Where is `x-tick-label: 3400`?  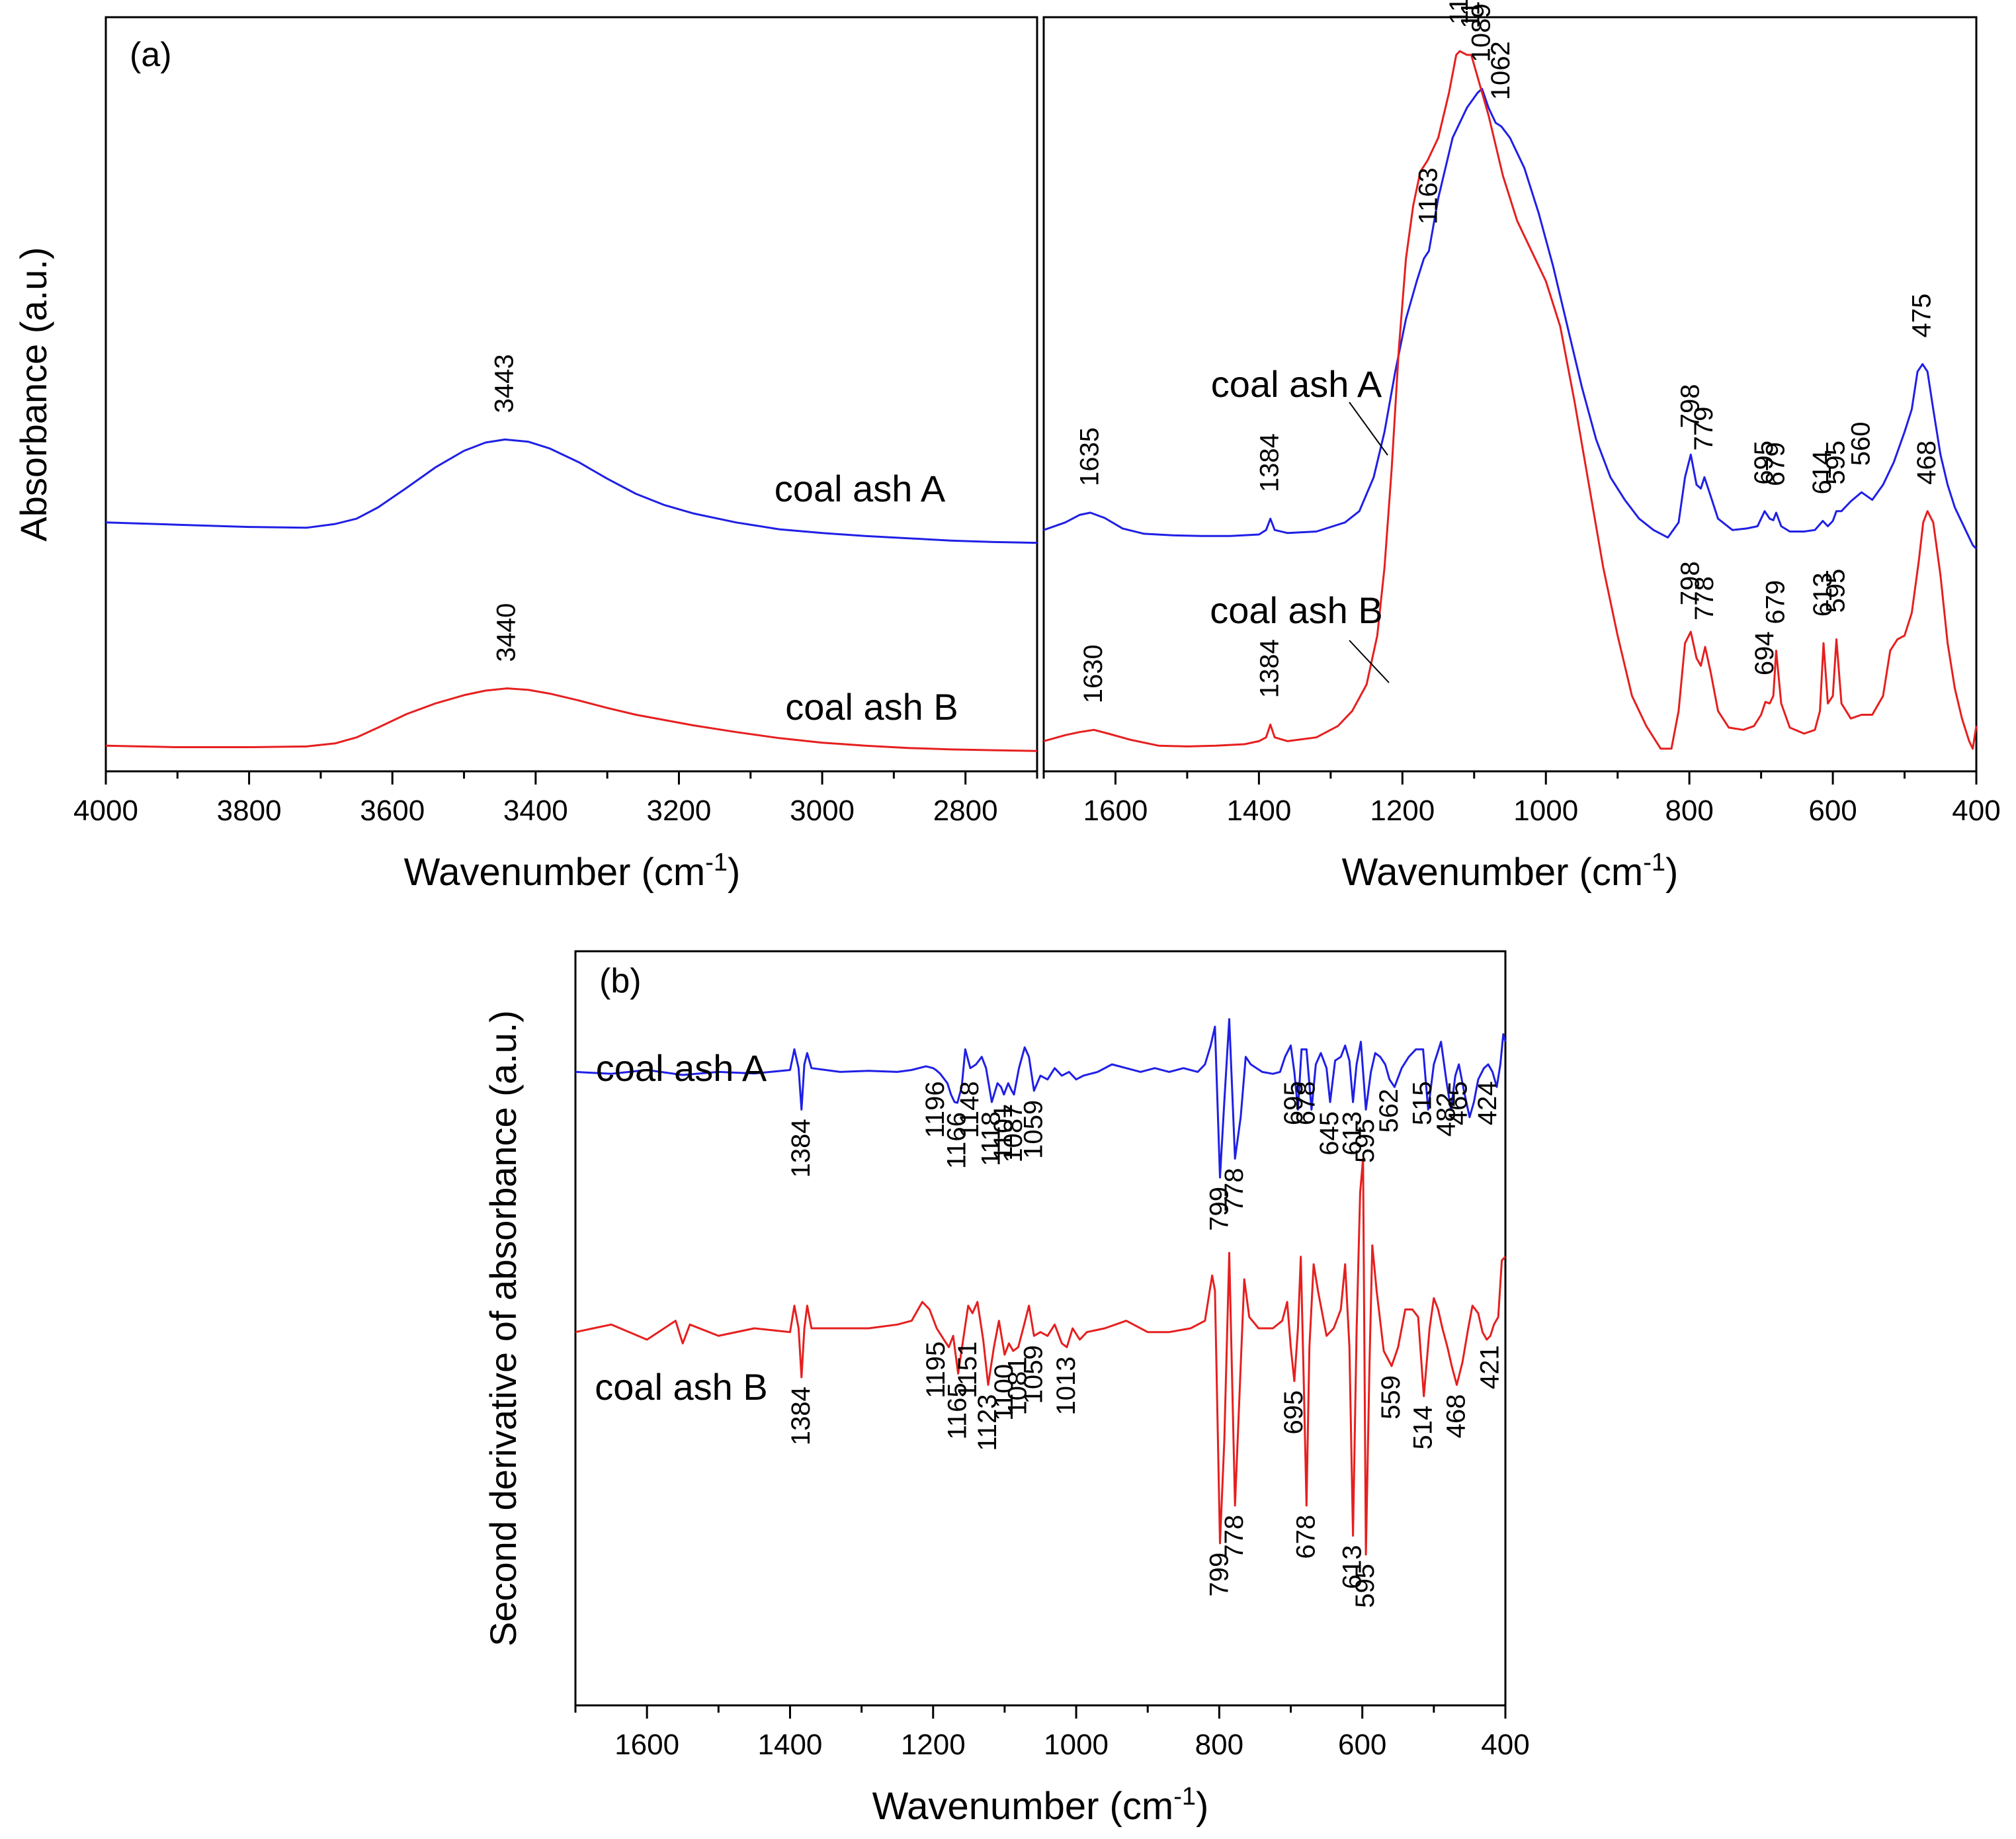
x-tick-label: 3400 is located at coordinates (535, 811).